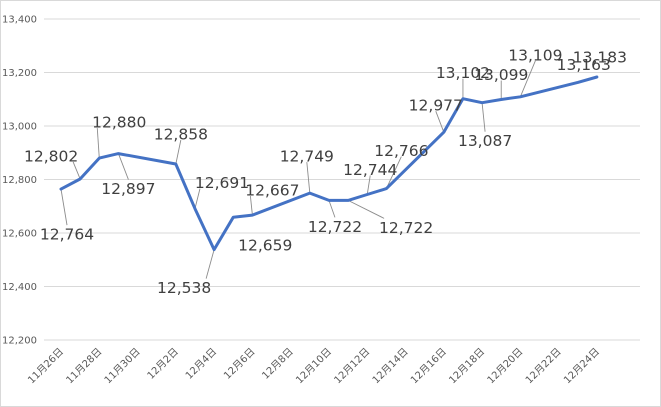 The height and width of the screenshot is (407, 661). What do you see at coordinates (181, 134) in the screenshot?
I see `data-label: 12,858` at bounding box center [181, 134].